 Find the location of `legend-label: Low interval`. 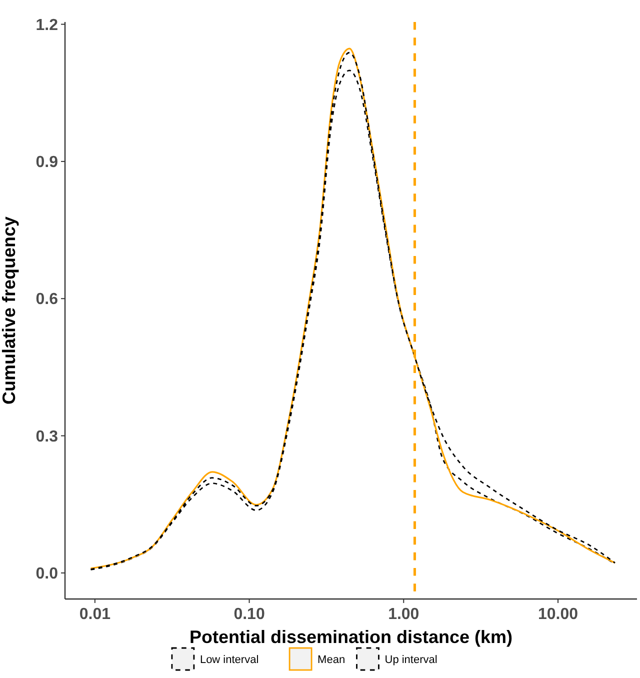

legend-label: Low interval is located at coordinates (229, 660).